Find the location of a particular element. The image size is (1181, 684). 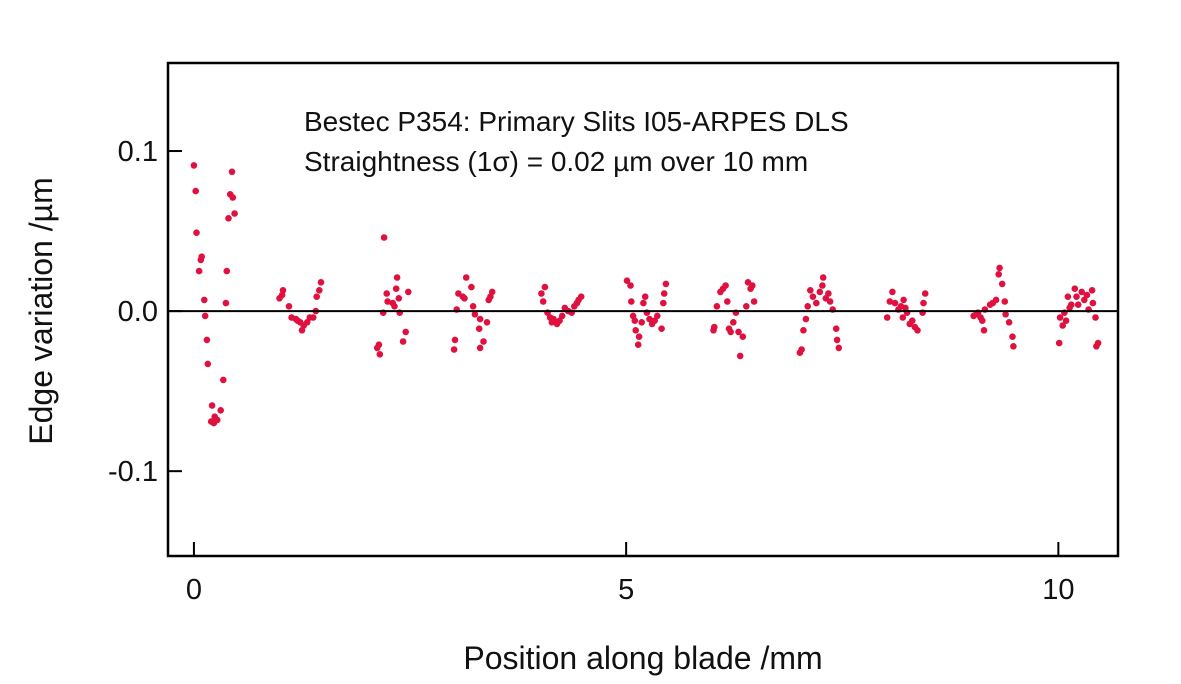

y-tick-label: 0.0 is located at coordinates (138, 312).